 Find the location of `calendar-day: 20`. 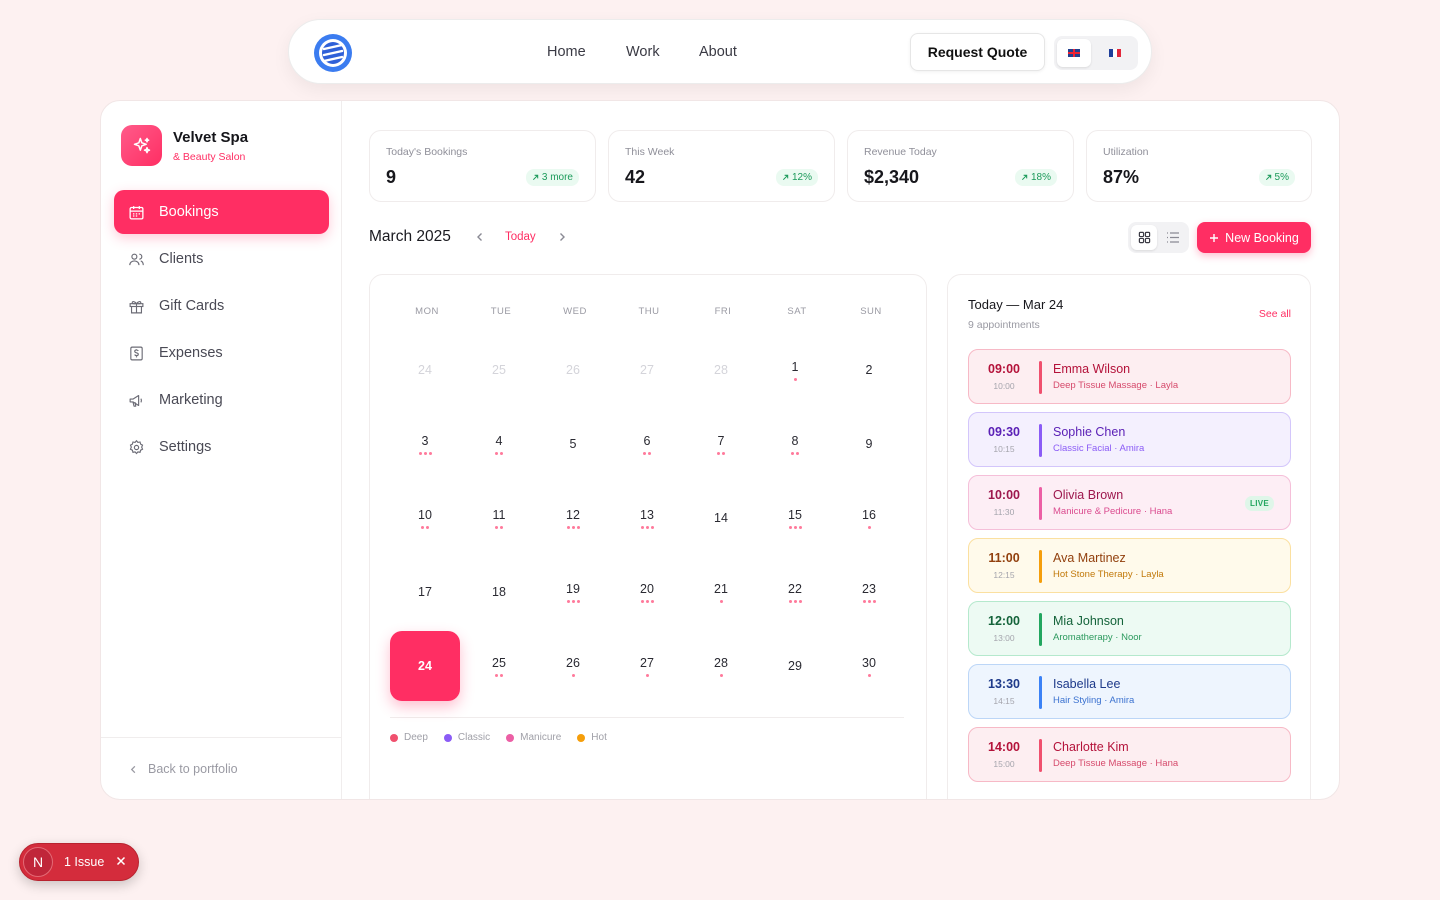

calendar-day: 20 is located at coordinates (647, 592).